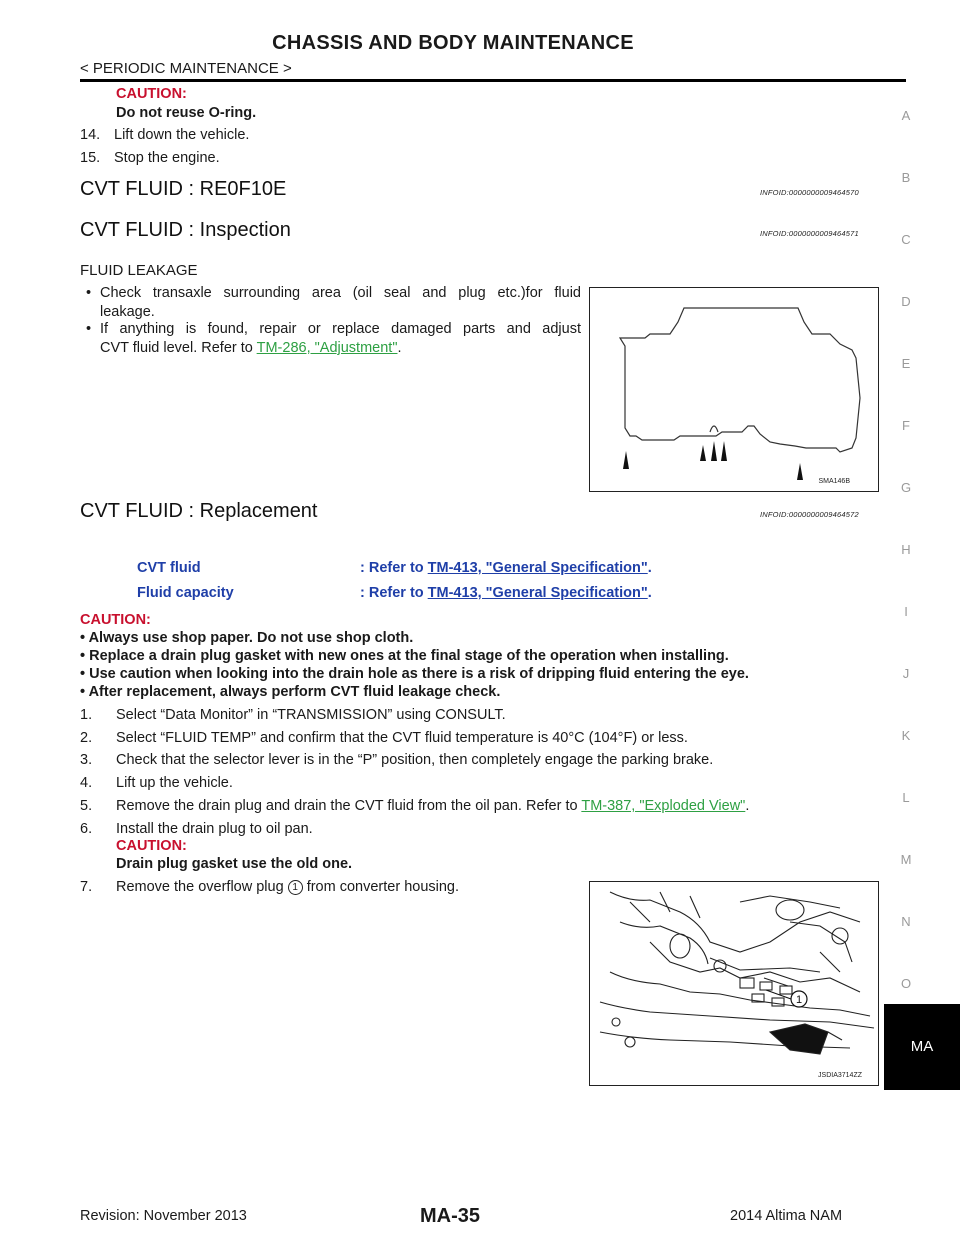 The height and width of the screenshot is (1242, 960). I want to click on step-number: 15., so click(90, 158).